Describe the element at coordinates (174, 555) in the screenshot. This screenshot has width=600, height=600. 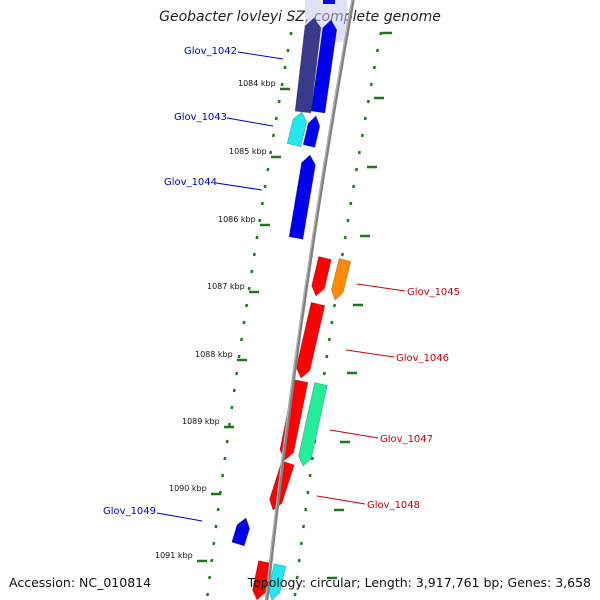
I see `ruler-label: 1091 kbp` at that location.